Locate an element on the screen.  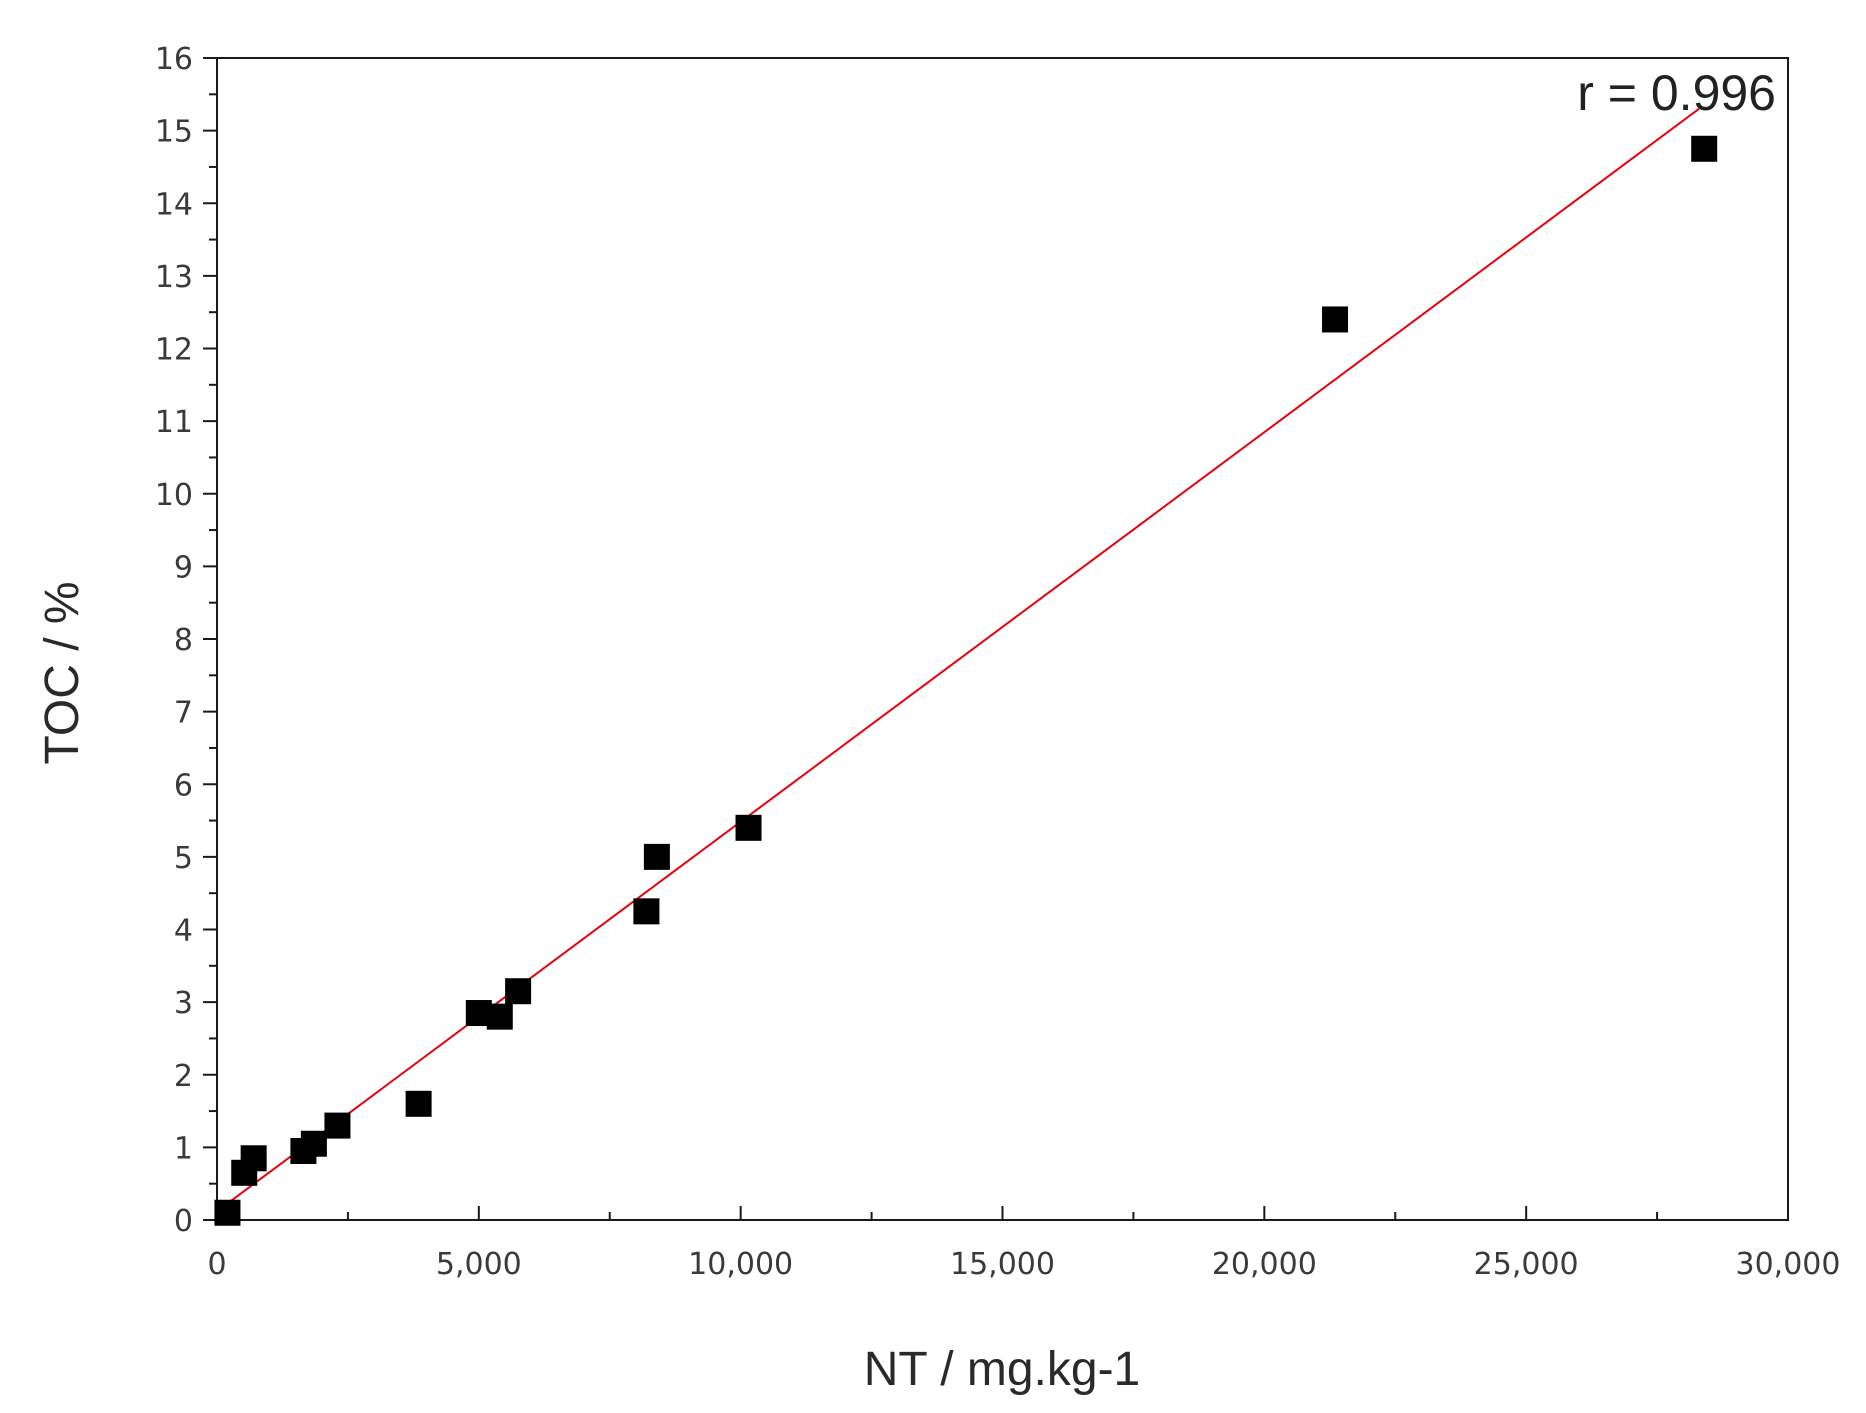
y-tick-label: 14 is located at coordinates (174, 204).